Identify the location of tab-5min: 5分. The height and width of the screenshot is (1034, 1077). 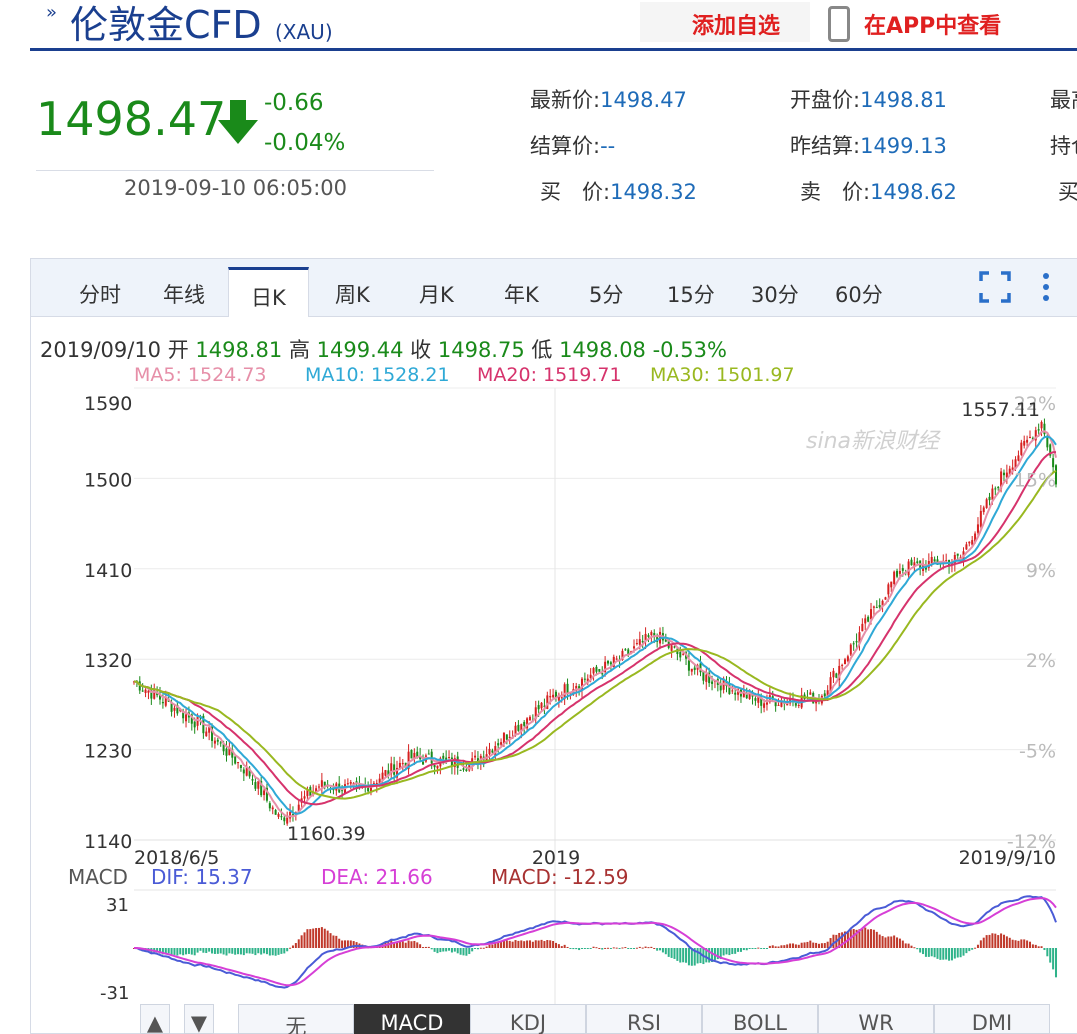
(606, 295).